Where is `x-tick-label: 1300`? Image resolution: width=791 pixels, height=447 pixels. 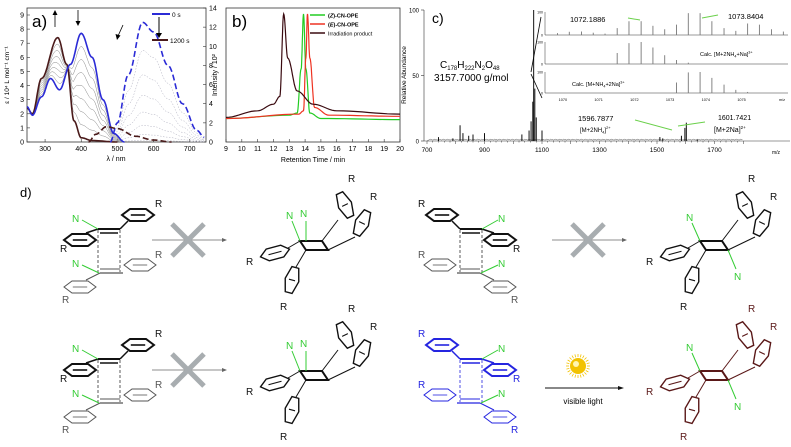
x-tick-label: 1300 is located at coordinates (599, 150).